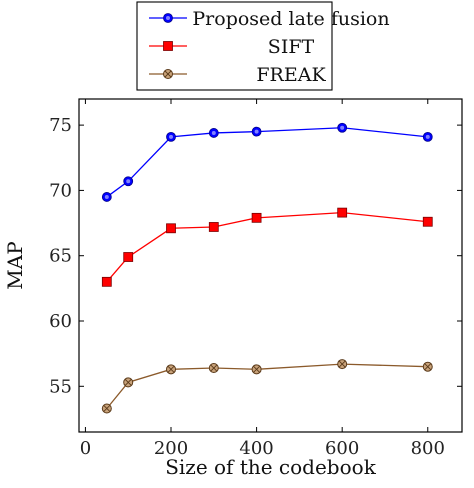  I want to click on y-tick-label: 70, so click(60, 190).